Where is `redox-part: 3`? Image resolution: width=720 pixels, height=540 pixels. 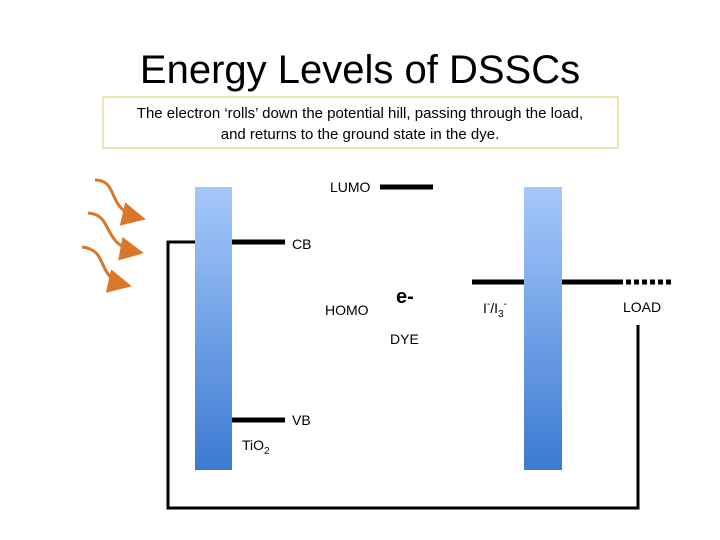
redox-part: 3 is located at coordinates (501, 314).